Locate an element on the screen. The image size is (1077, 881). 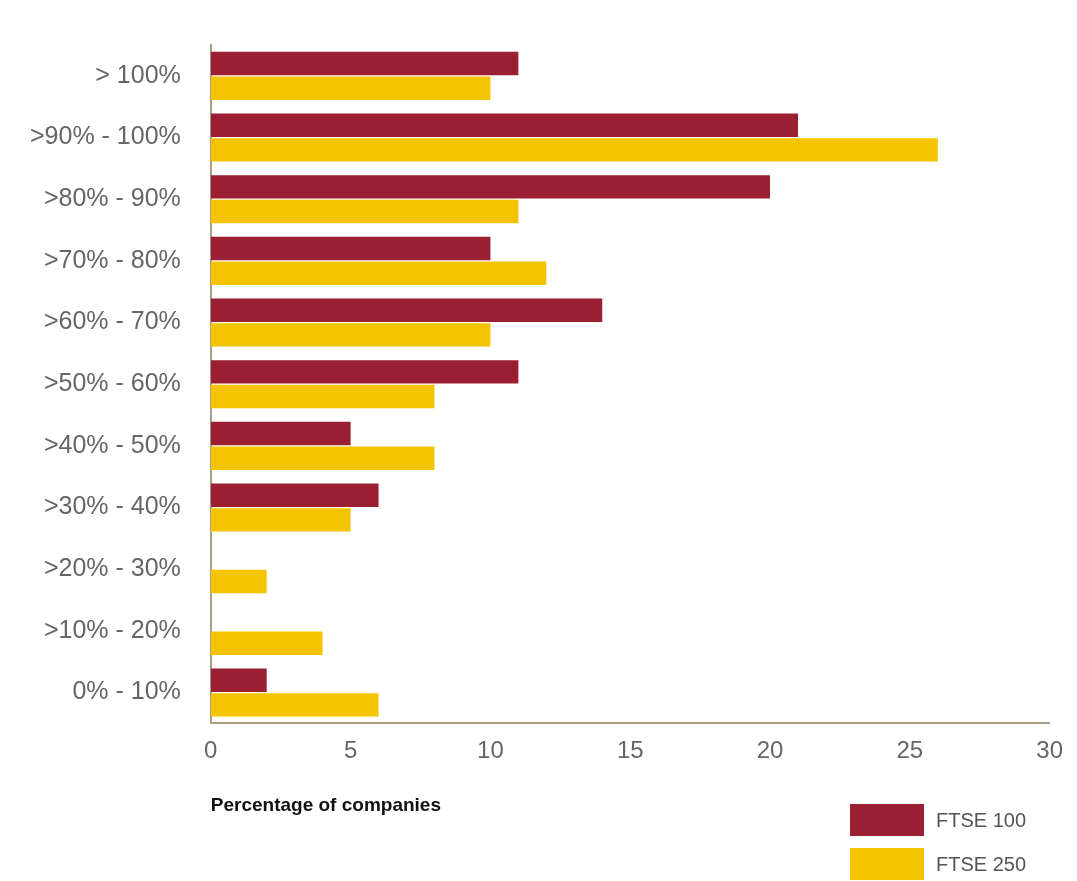
y-tick-label: >30% - 40% is located at coordinates (112, 505).